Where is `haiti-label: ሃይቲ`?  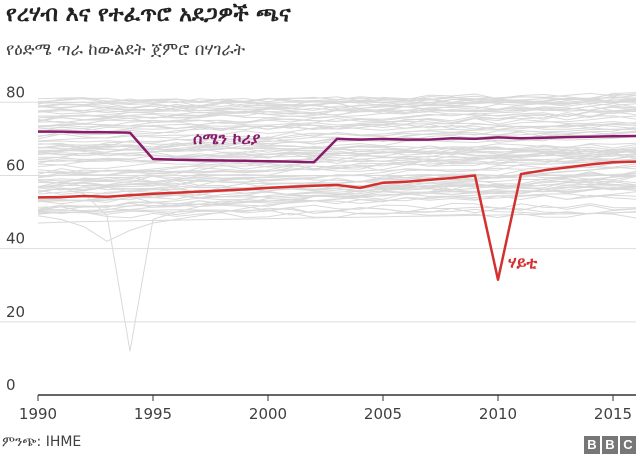
haiti-label: ሃይቲ is located at coordinates (522, 262).